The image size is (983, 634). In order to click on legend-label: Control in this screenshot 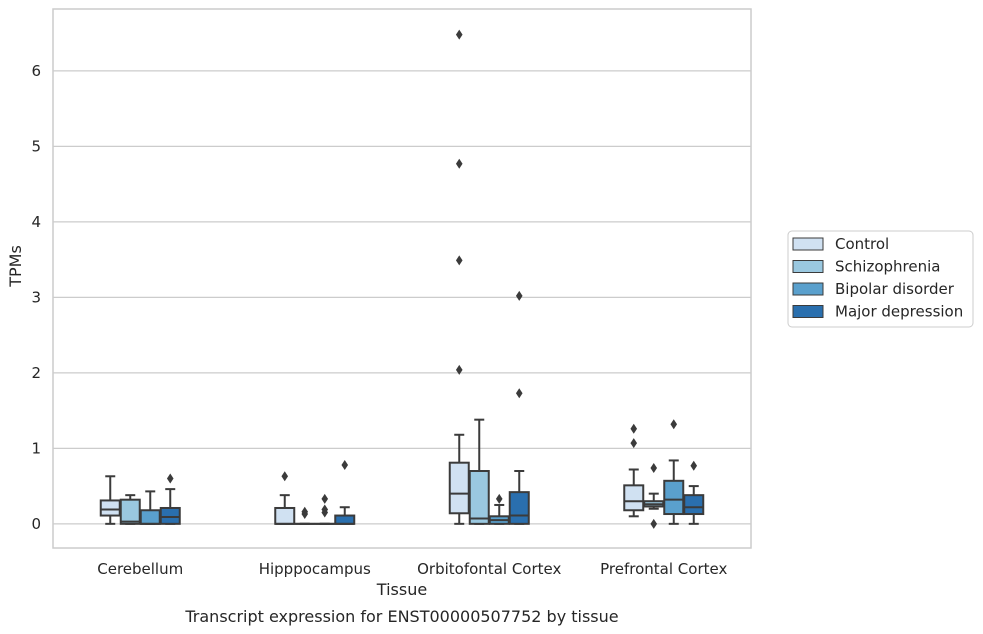, I will do `click(862, 244)`.